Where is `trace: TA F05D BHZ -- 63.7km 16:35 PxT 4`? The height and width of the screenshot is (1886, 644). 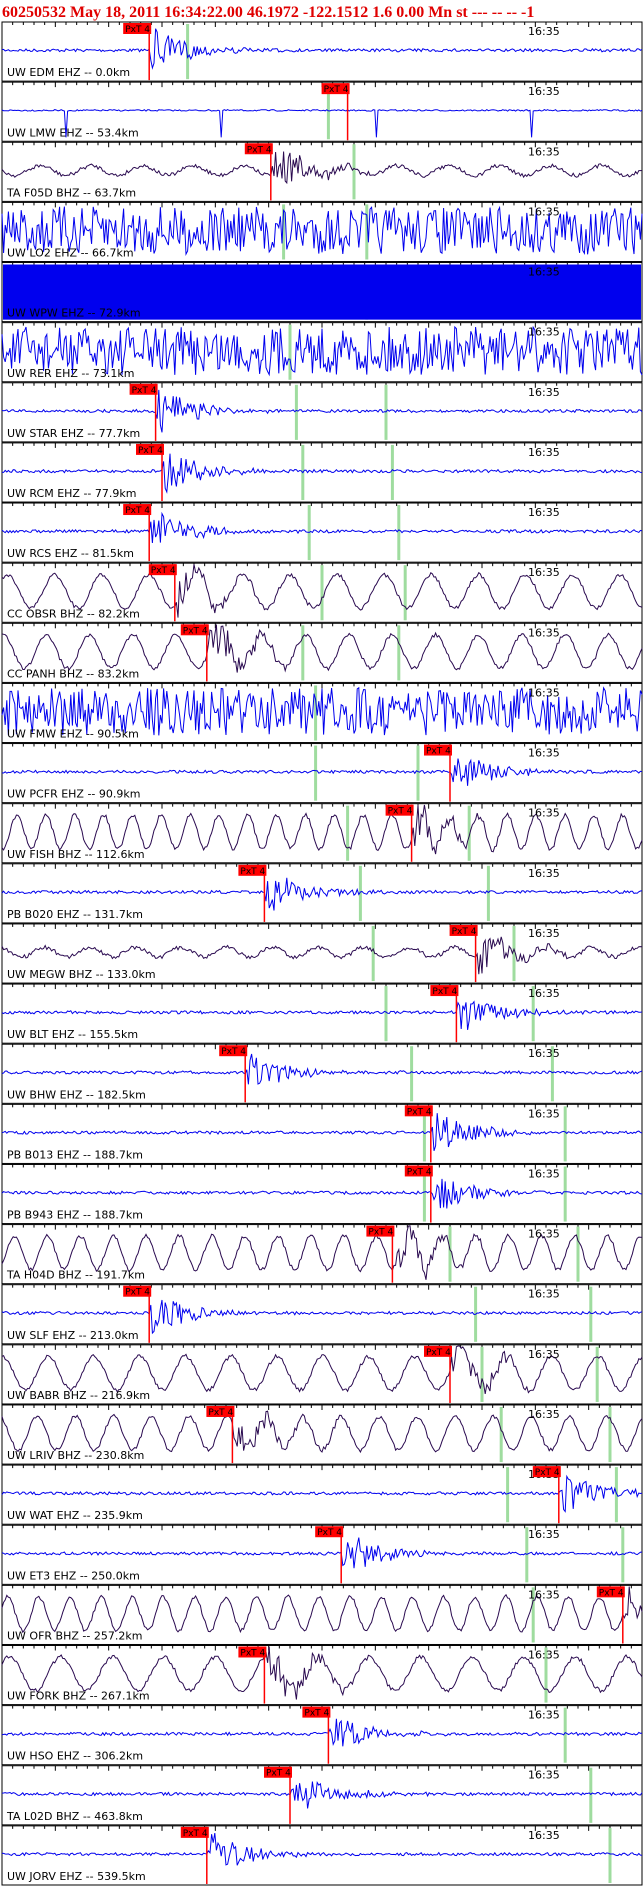
trace: TA F05D BHZ -- 63.7km 16:35 PxT 4 is located at coordinates (322, 171).